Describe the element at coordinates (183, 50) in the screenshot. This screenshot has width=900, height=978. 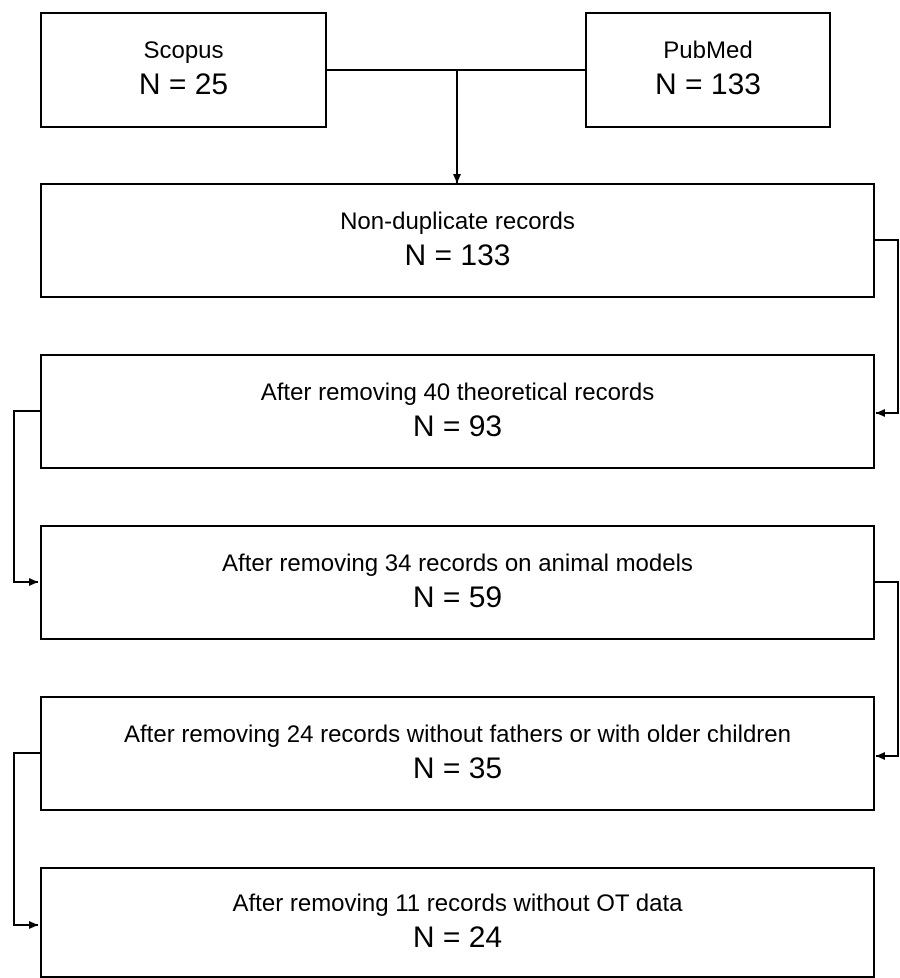
I see `source-label: Scopus` at that location.